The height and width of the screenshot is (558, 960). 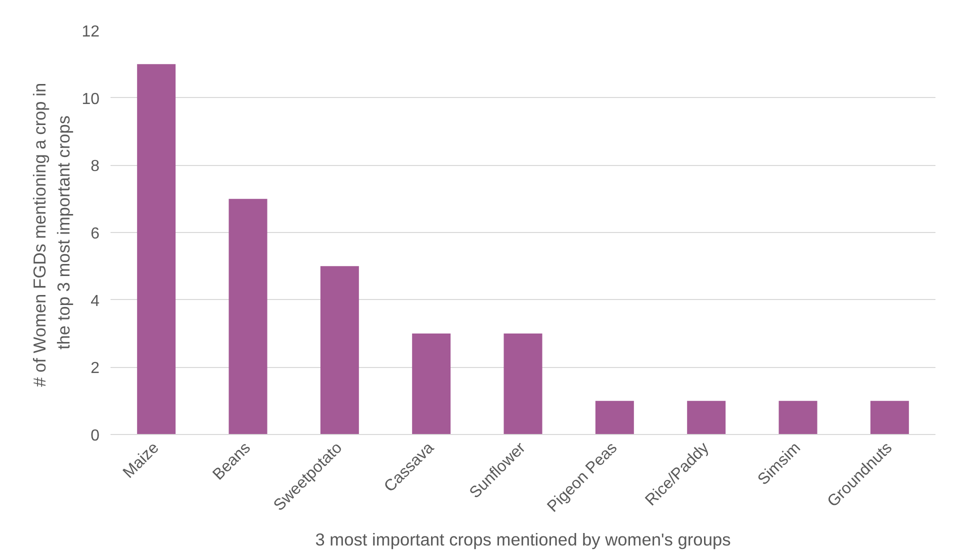 I want to click on y-tick-label: 8, so click(x=95, y=167).